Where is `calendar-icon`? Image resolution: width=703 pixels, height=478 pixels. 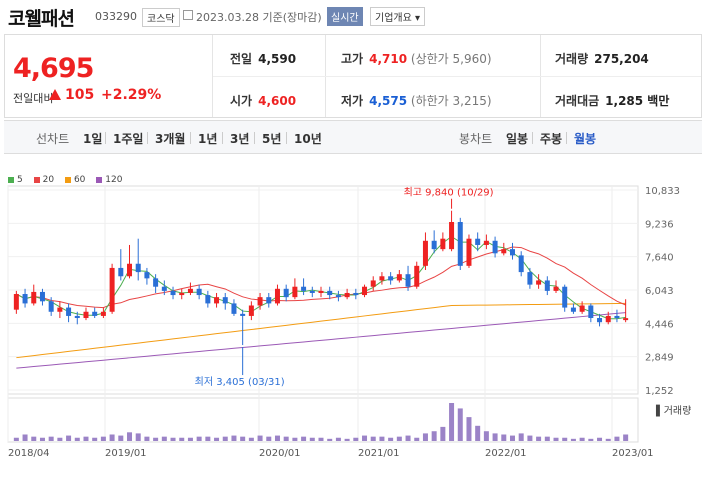
calendar-icon is located at coordinates (188, 15).